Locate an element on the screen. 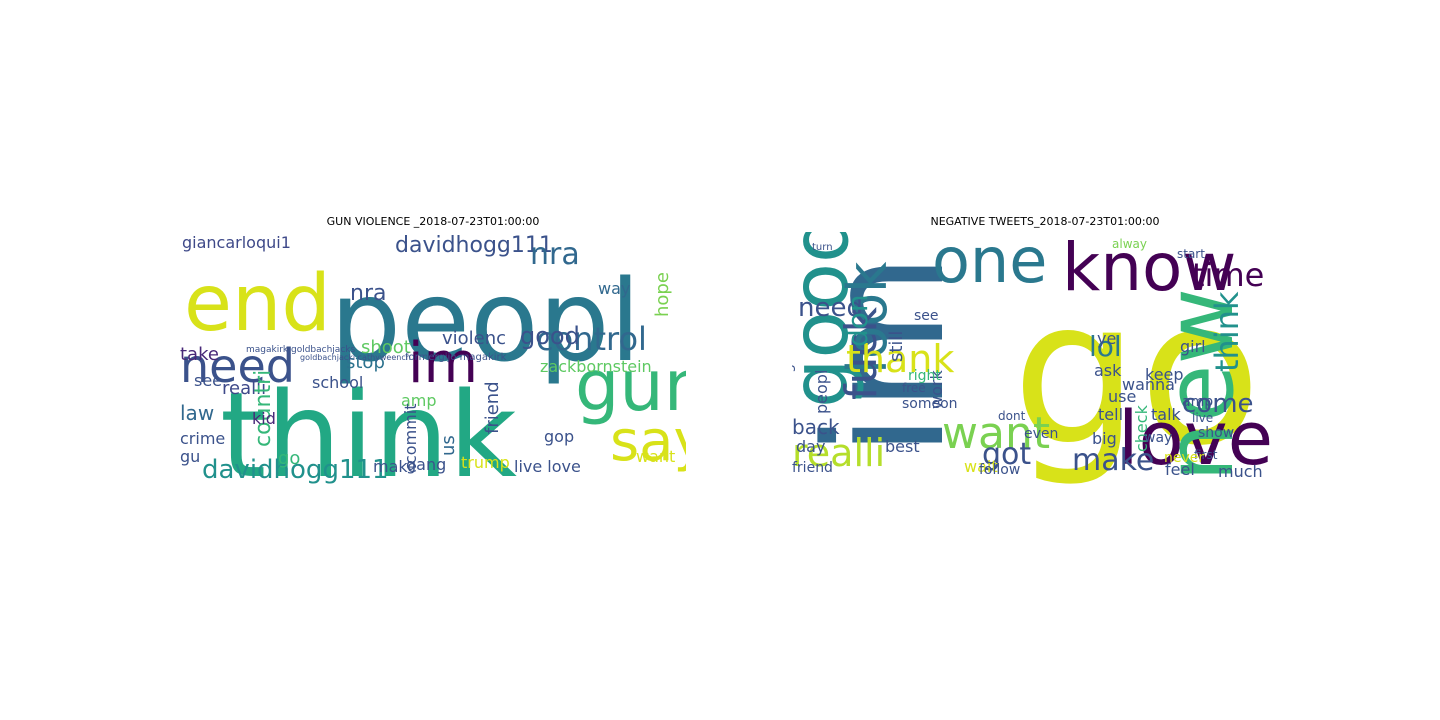 This screenshot has height=720, width=1440. cloud-word: take is located at coordinates (199, 354).